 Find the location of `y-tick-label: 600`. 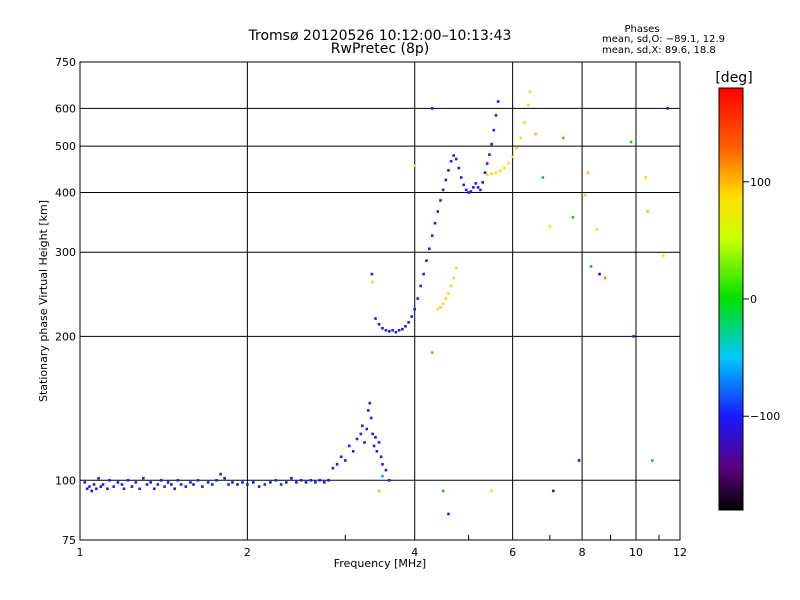

y-tick-label: 600 is located at coordinates (65, 108).